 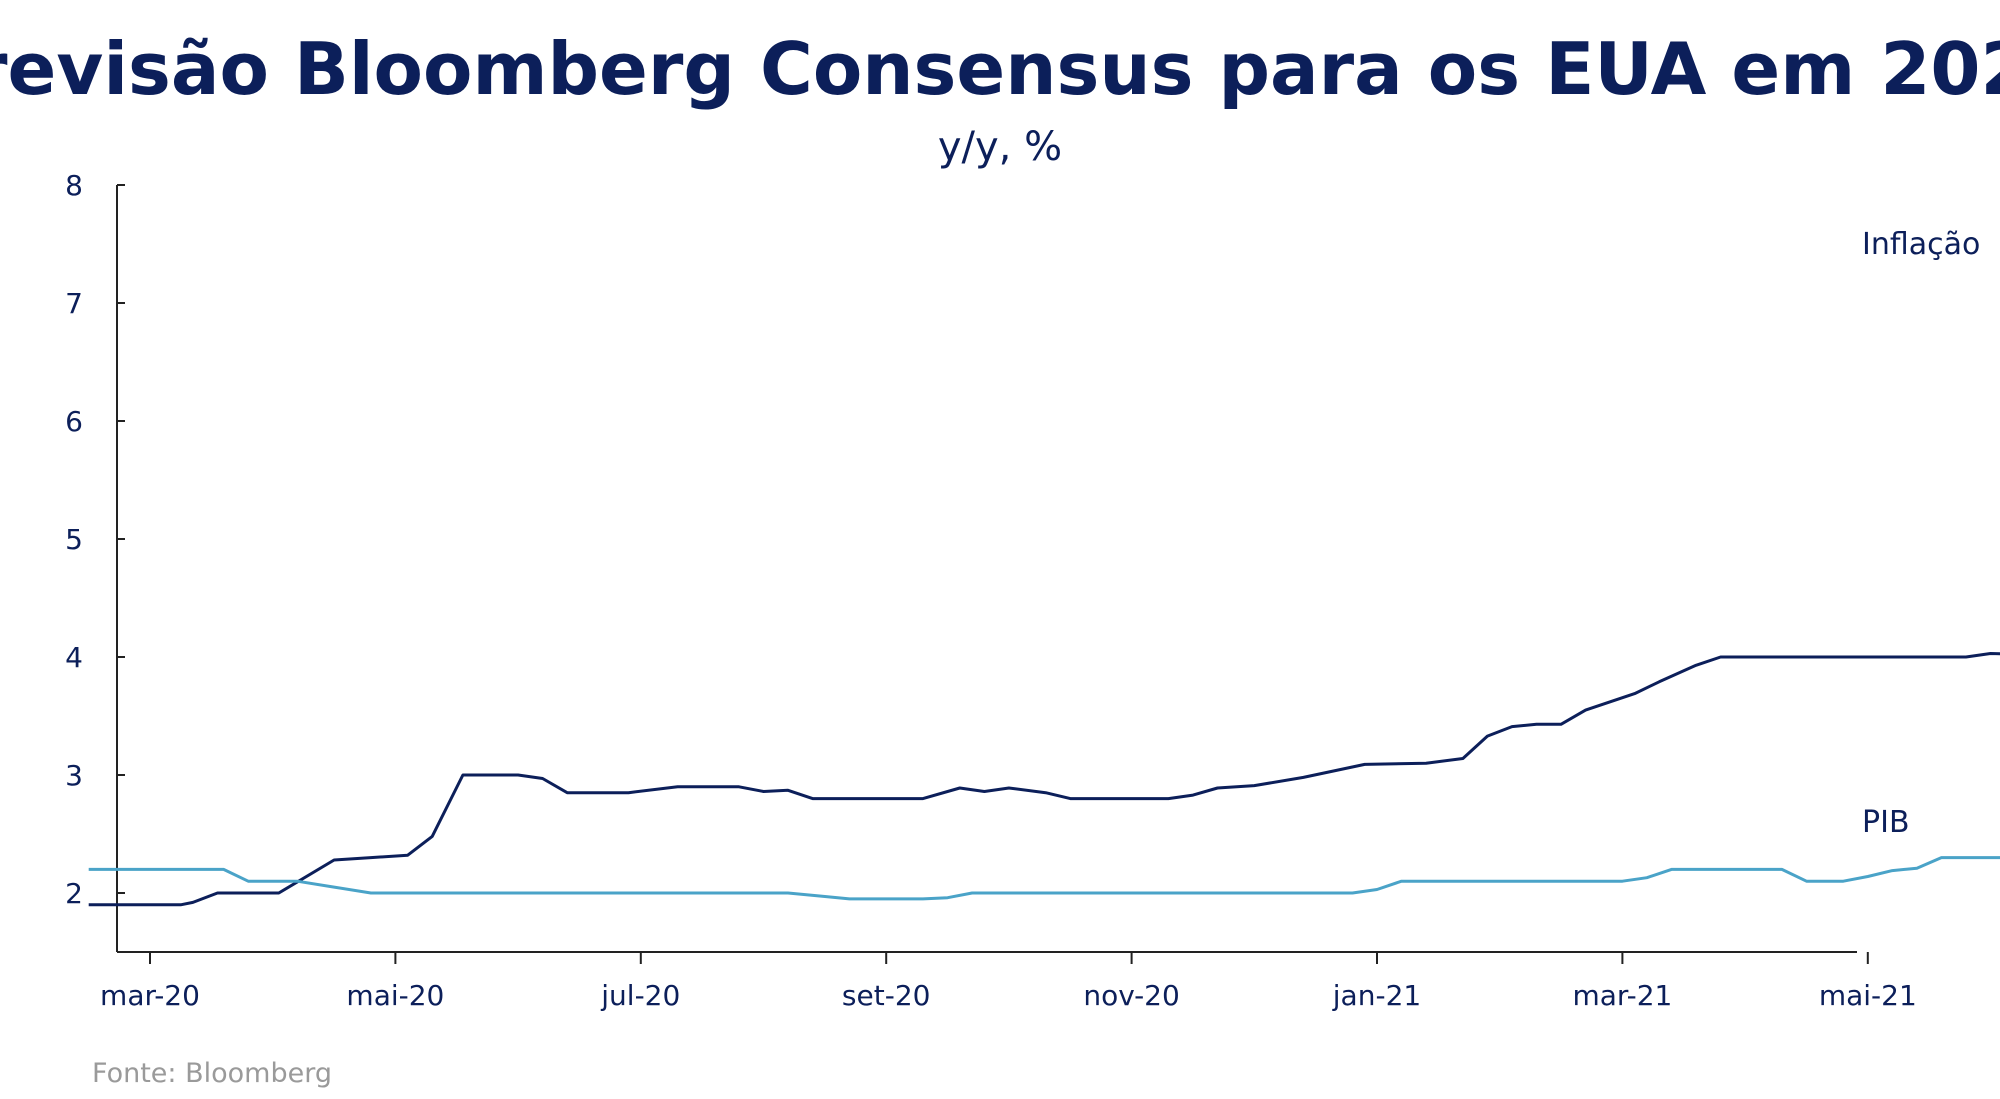 What do you see at coordinates (1921, 244) in the screenshot?
I see `series-label-inflacao: Inflação` at bounding box center [1921, 244].